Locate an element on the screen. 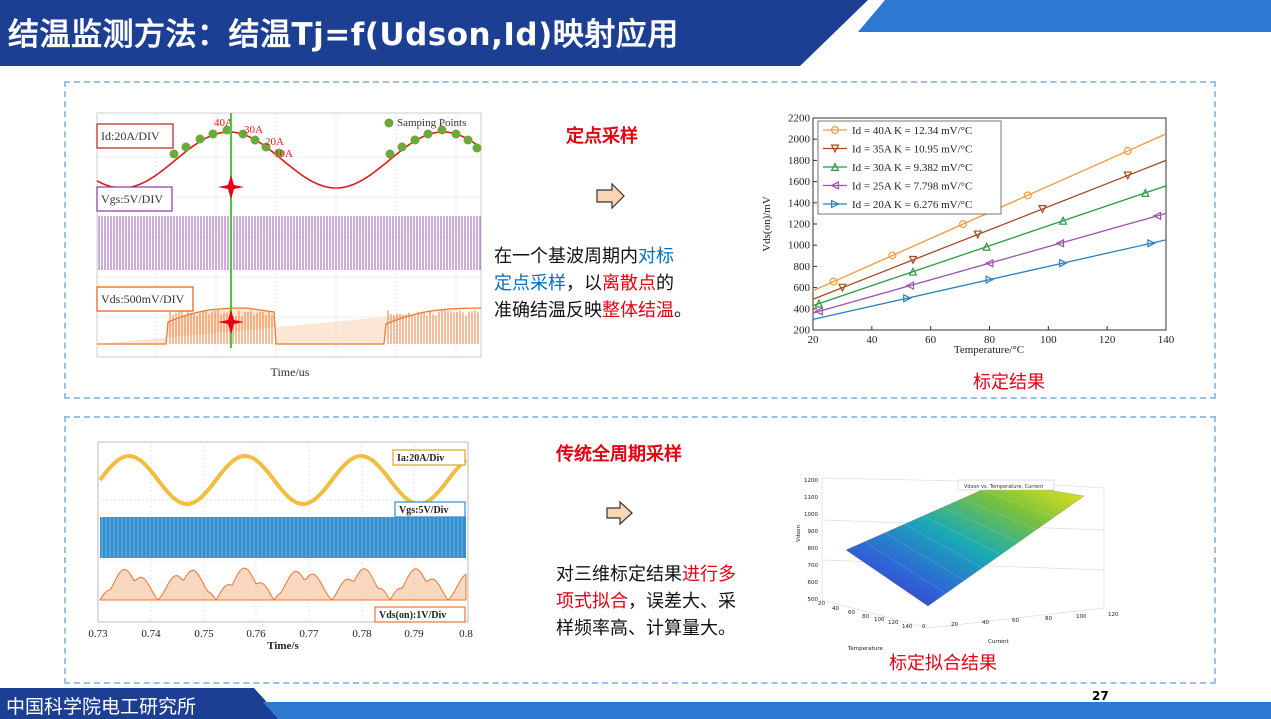 Image resolution: width=1271 pixels, height=719 pixels. legend-entry: Id = 40A K = 12.34 mV/°C is located at coordinates (912, 131).